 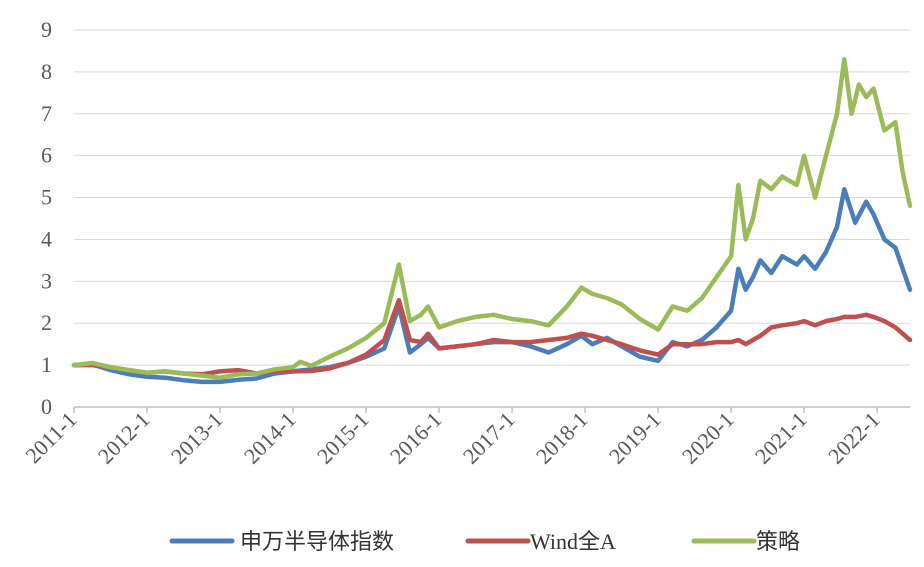 What do you see at coordinates (46, 218) in the screenshot?
I see `y-axis-ticks: 0 1 2 3 4 5 6 7 8 9` at bounding box center [46, 218].